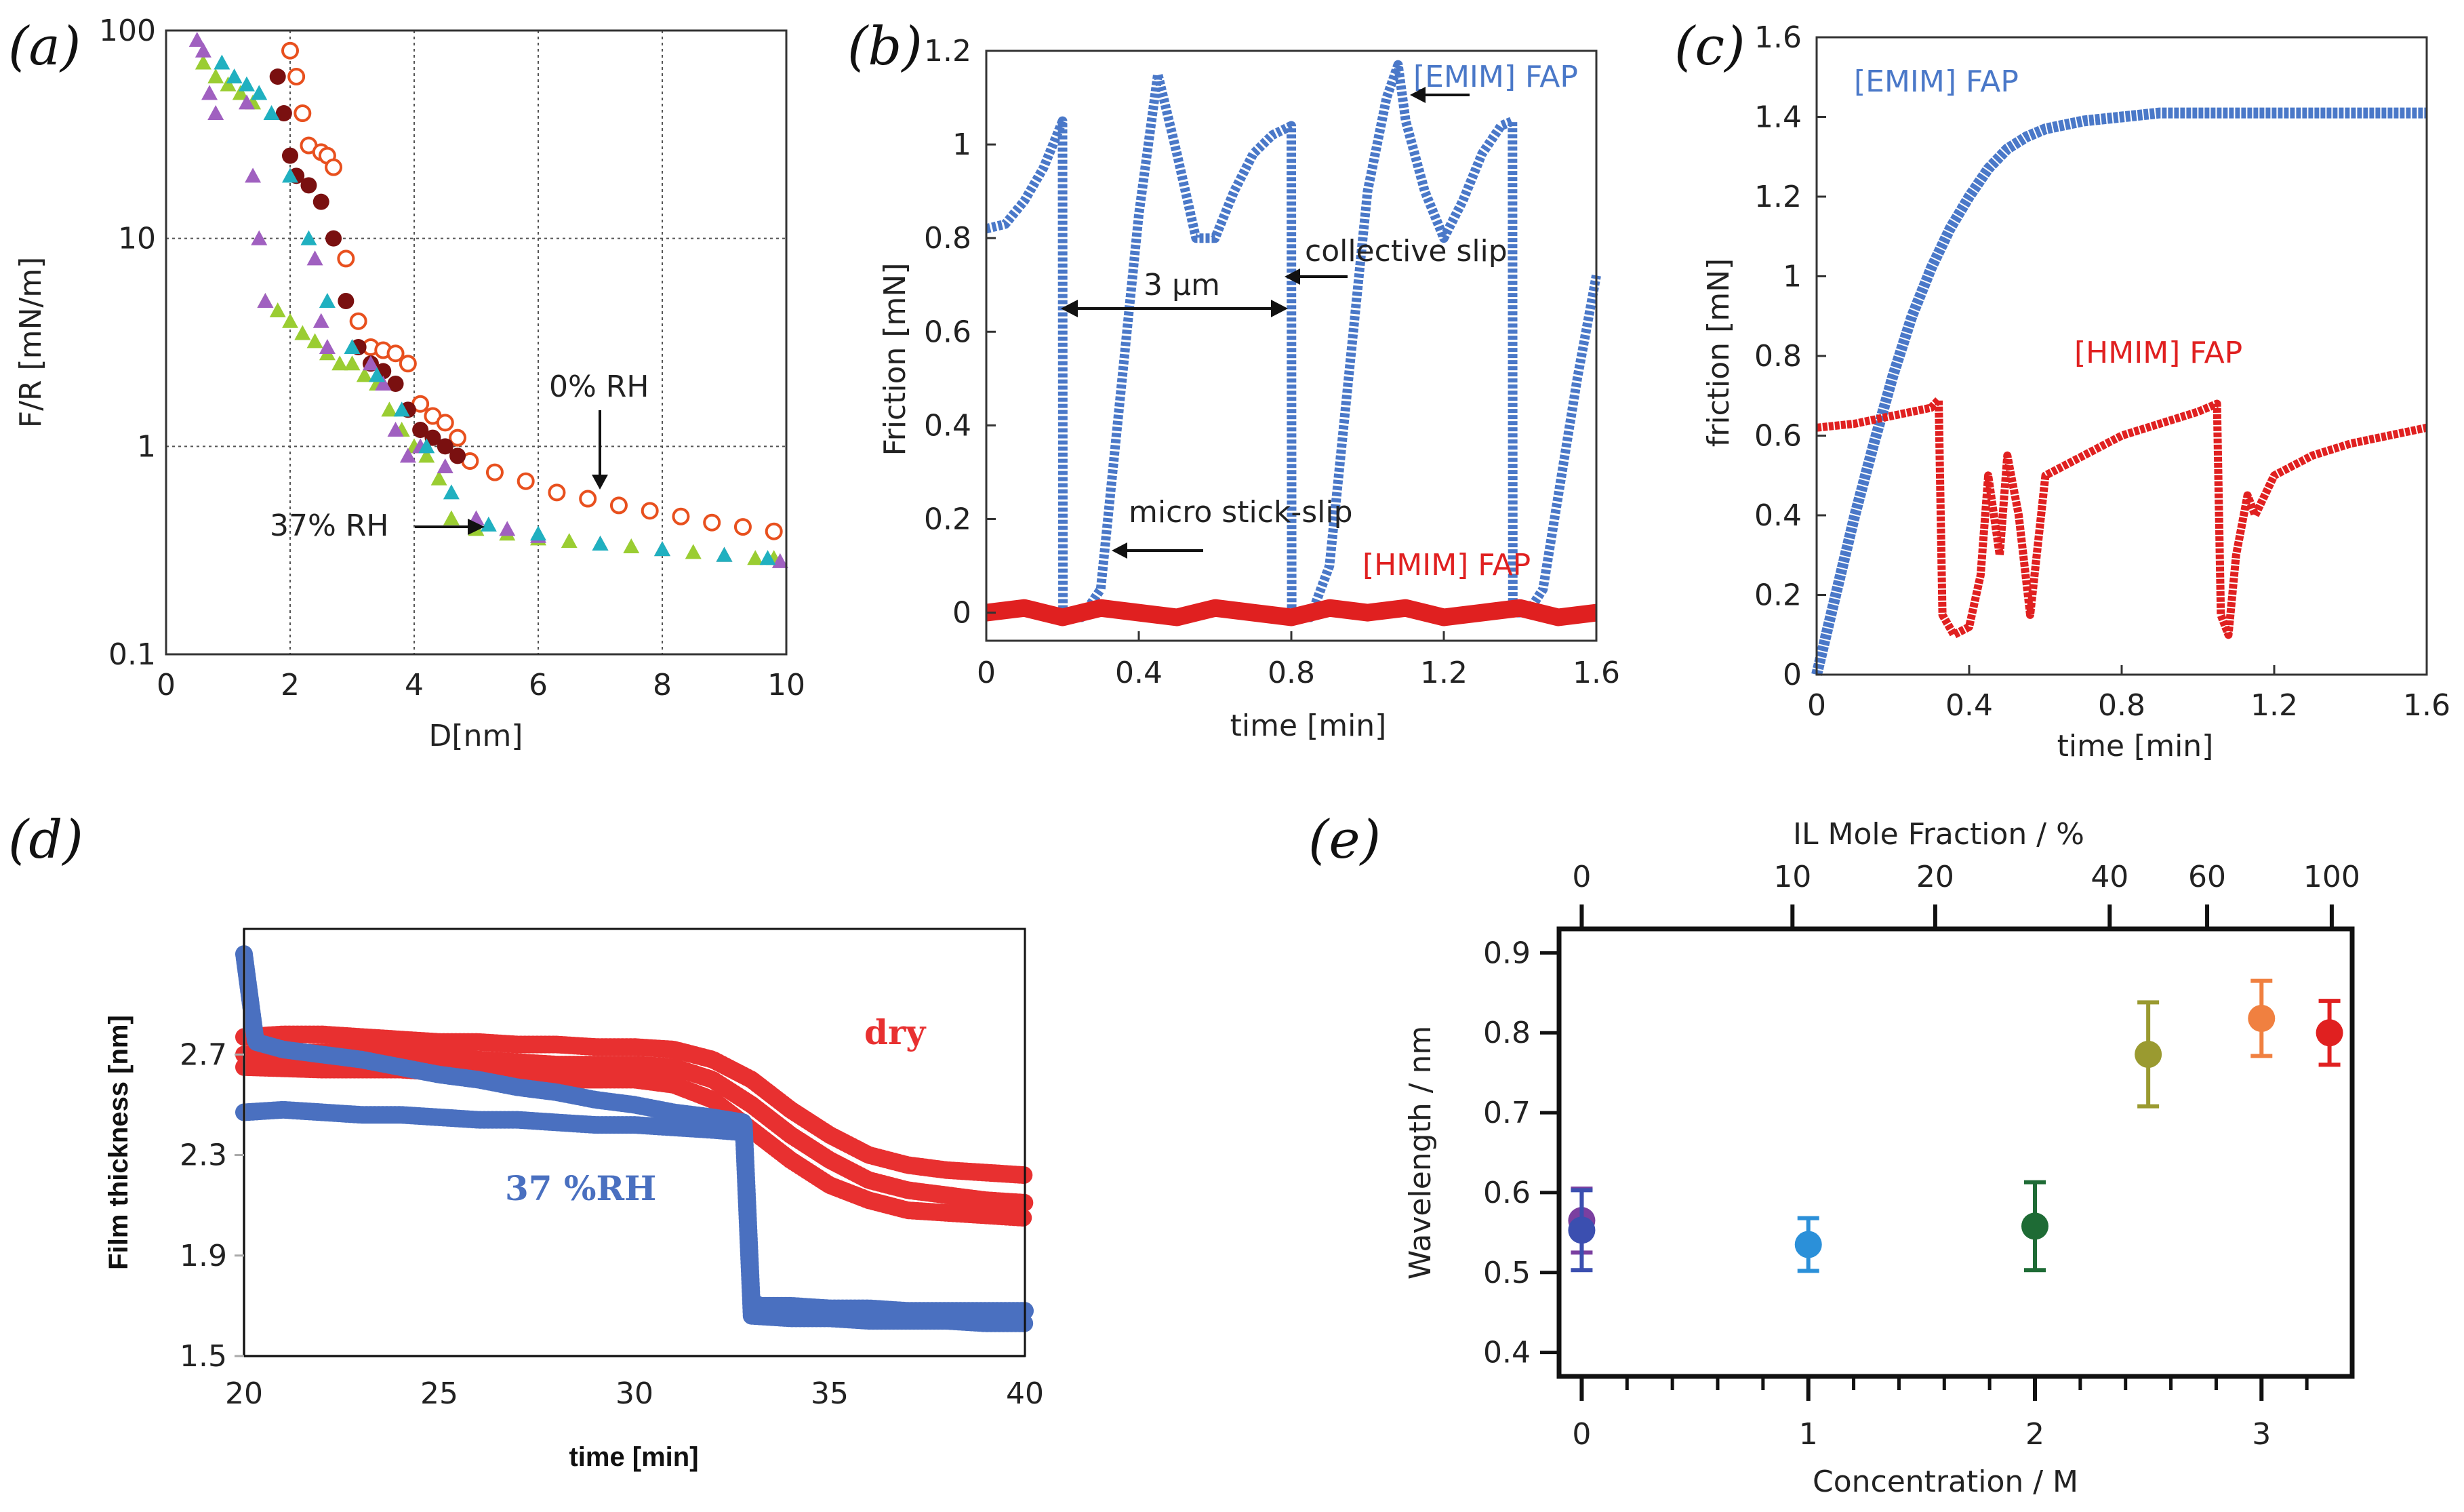 This screenshot has height=1512, width=2464. Describe the element at coordinates (2274, 705) in the screenshot. I see `c-xtick-label: 1.2` at that location.